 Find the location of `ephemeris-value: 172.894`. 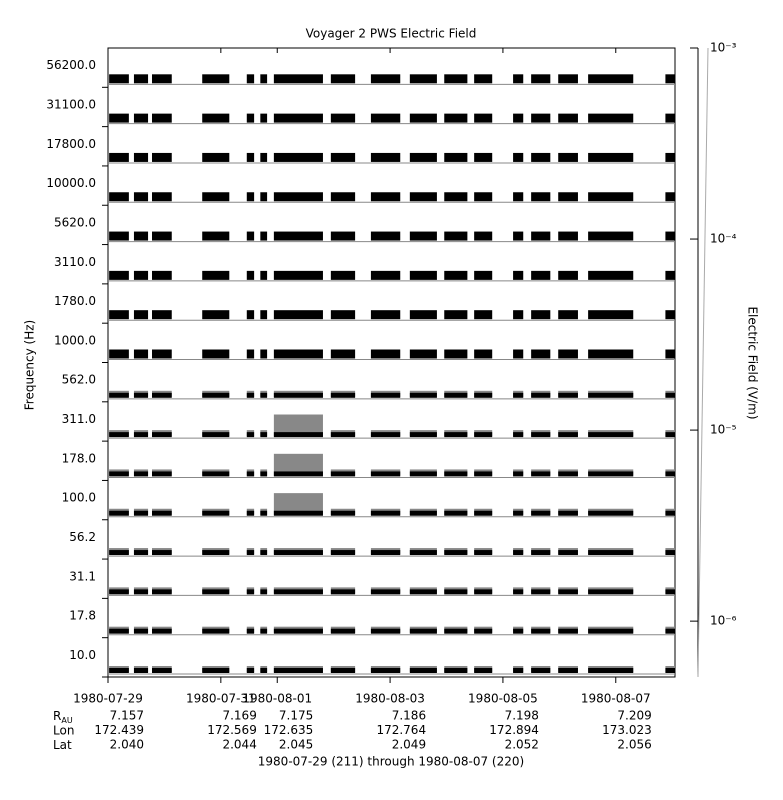

ephemeris-value: 172.894 is located at coordinates (514, 730).